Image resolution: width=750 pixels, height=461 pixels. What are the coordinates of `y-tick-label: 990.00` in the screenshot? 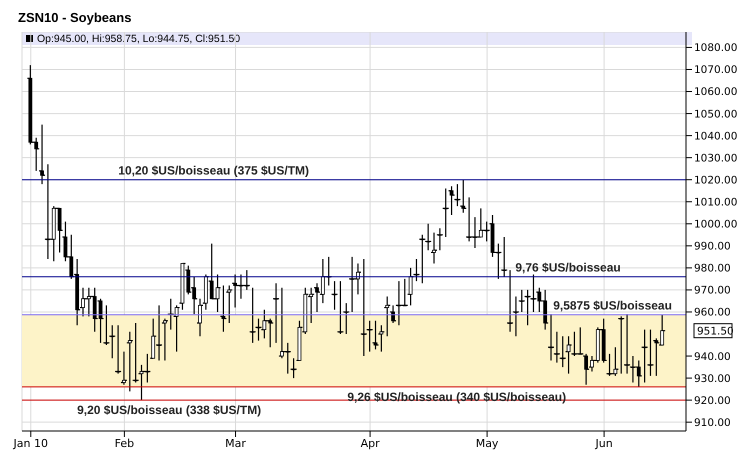 It's located at (712, 246).